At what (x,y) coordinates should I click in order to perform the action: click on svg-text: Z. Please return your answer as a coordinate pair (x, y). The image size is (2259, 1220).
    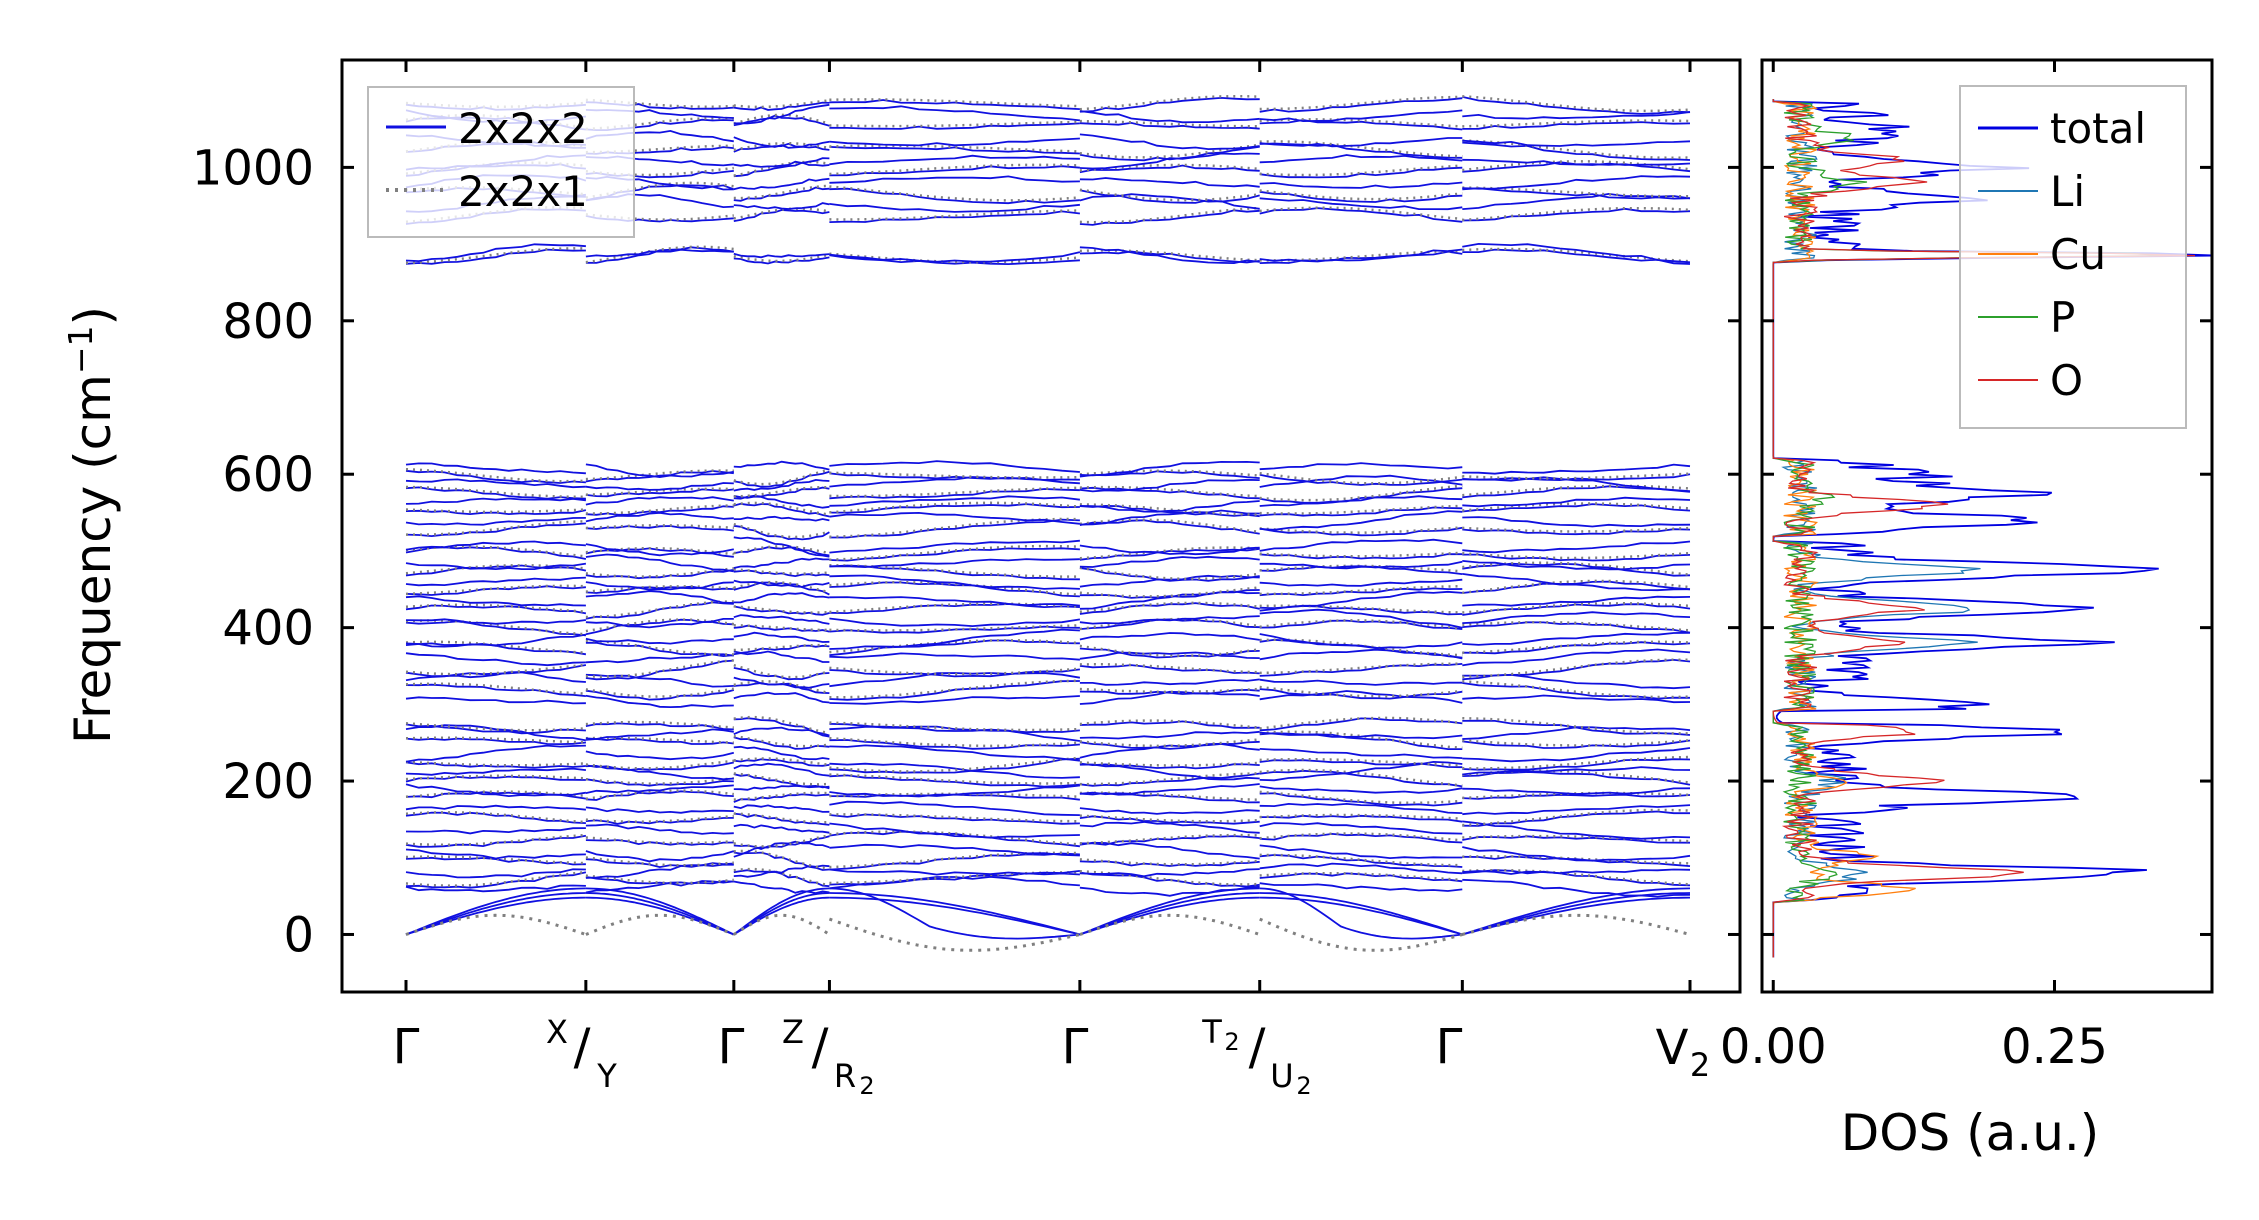
    Looking at the image, I should click on (793, 1032).